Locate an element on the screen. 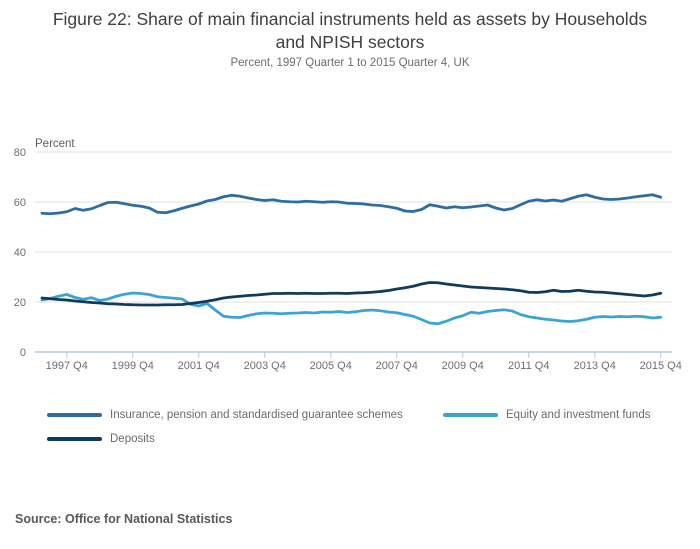 This screenshot has width=700, height=549. legend-item: Deposits is located at coordinates (101, 439).